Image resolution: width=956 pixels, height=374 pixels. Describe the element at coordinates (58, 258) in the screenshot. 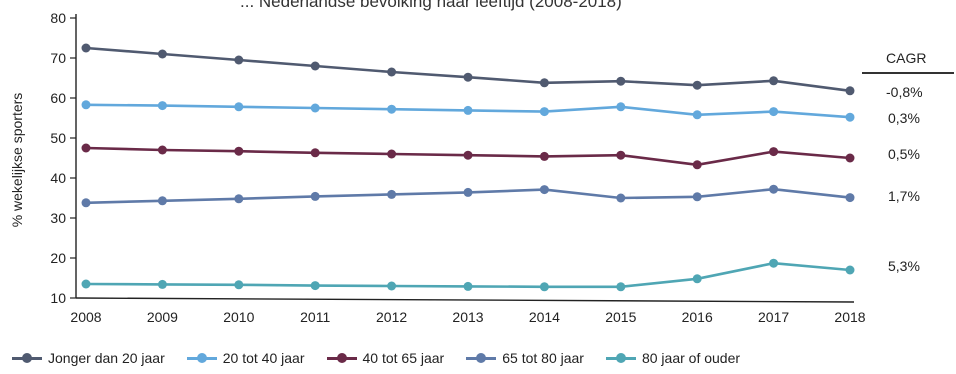

I see `y-tick-label: 20` at that location.